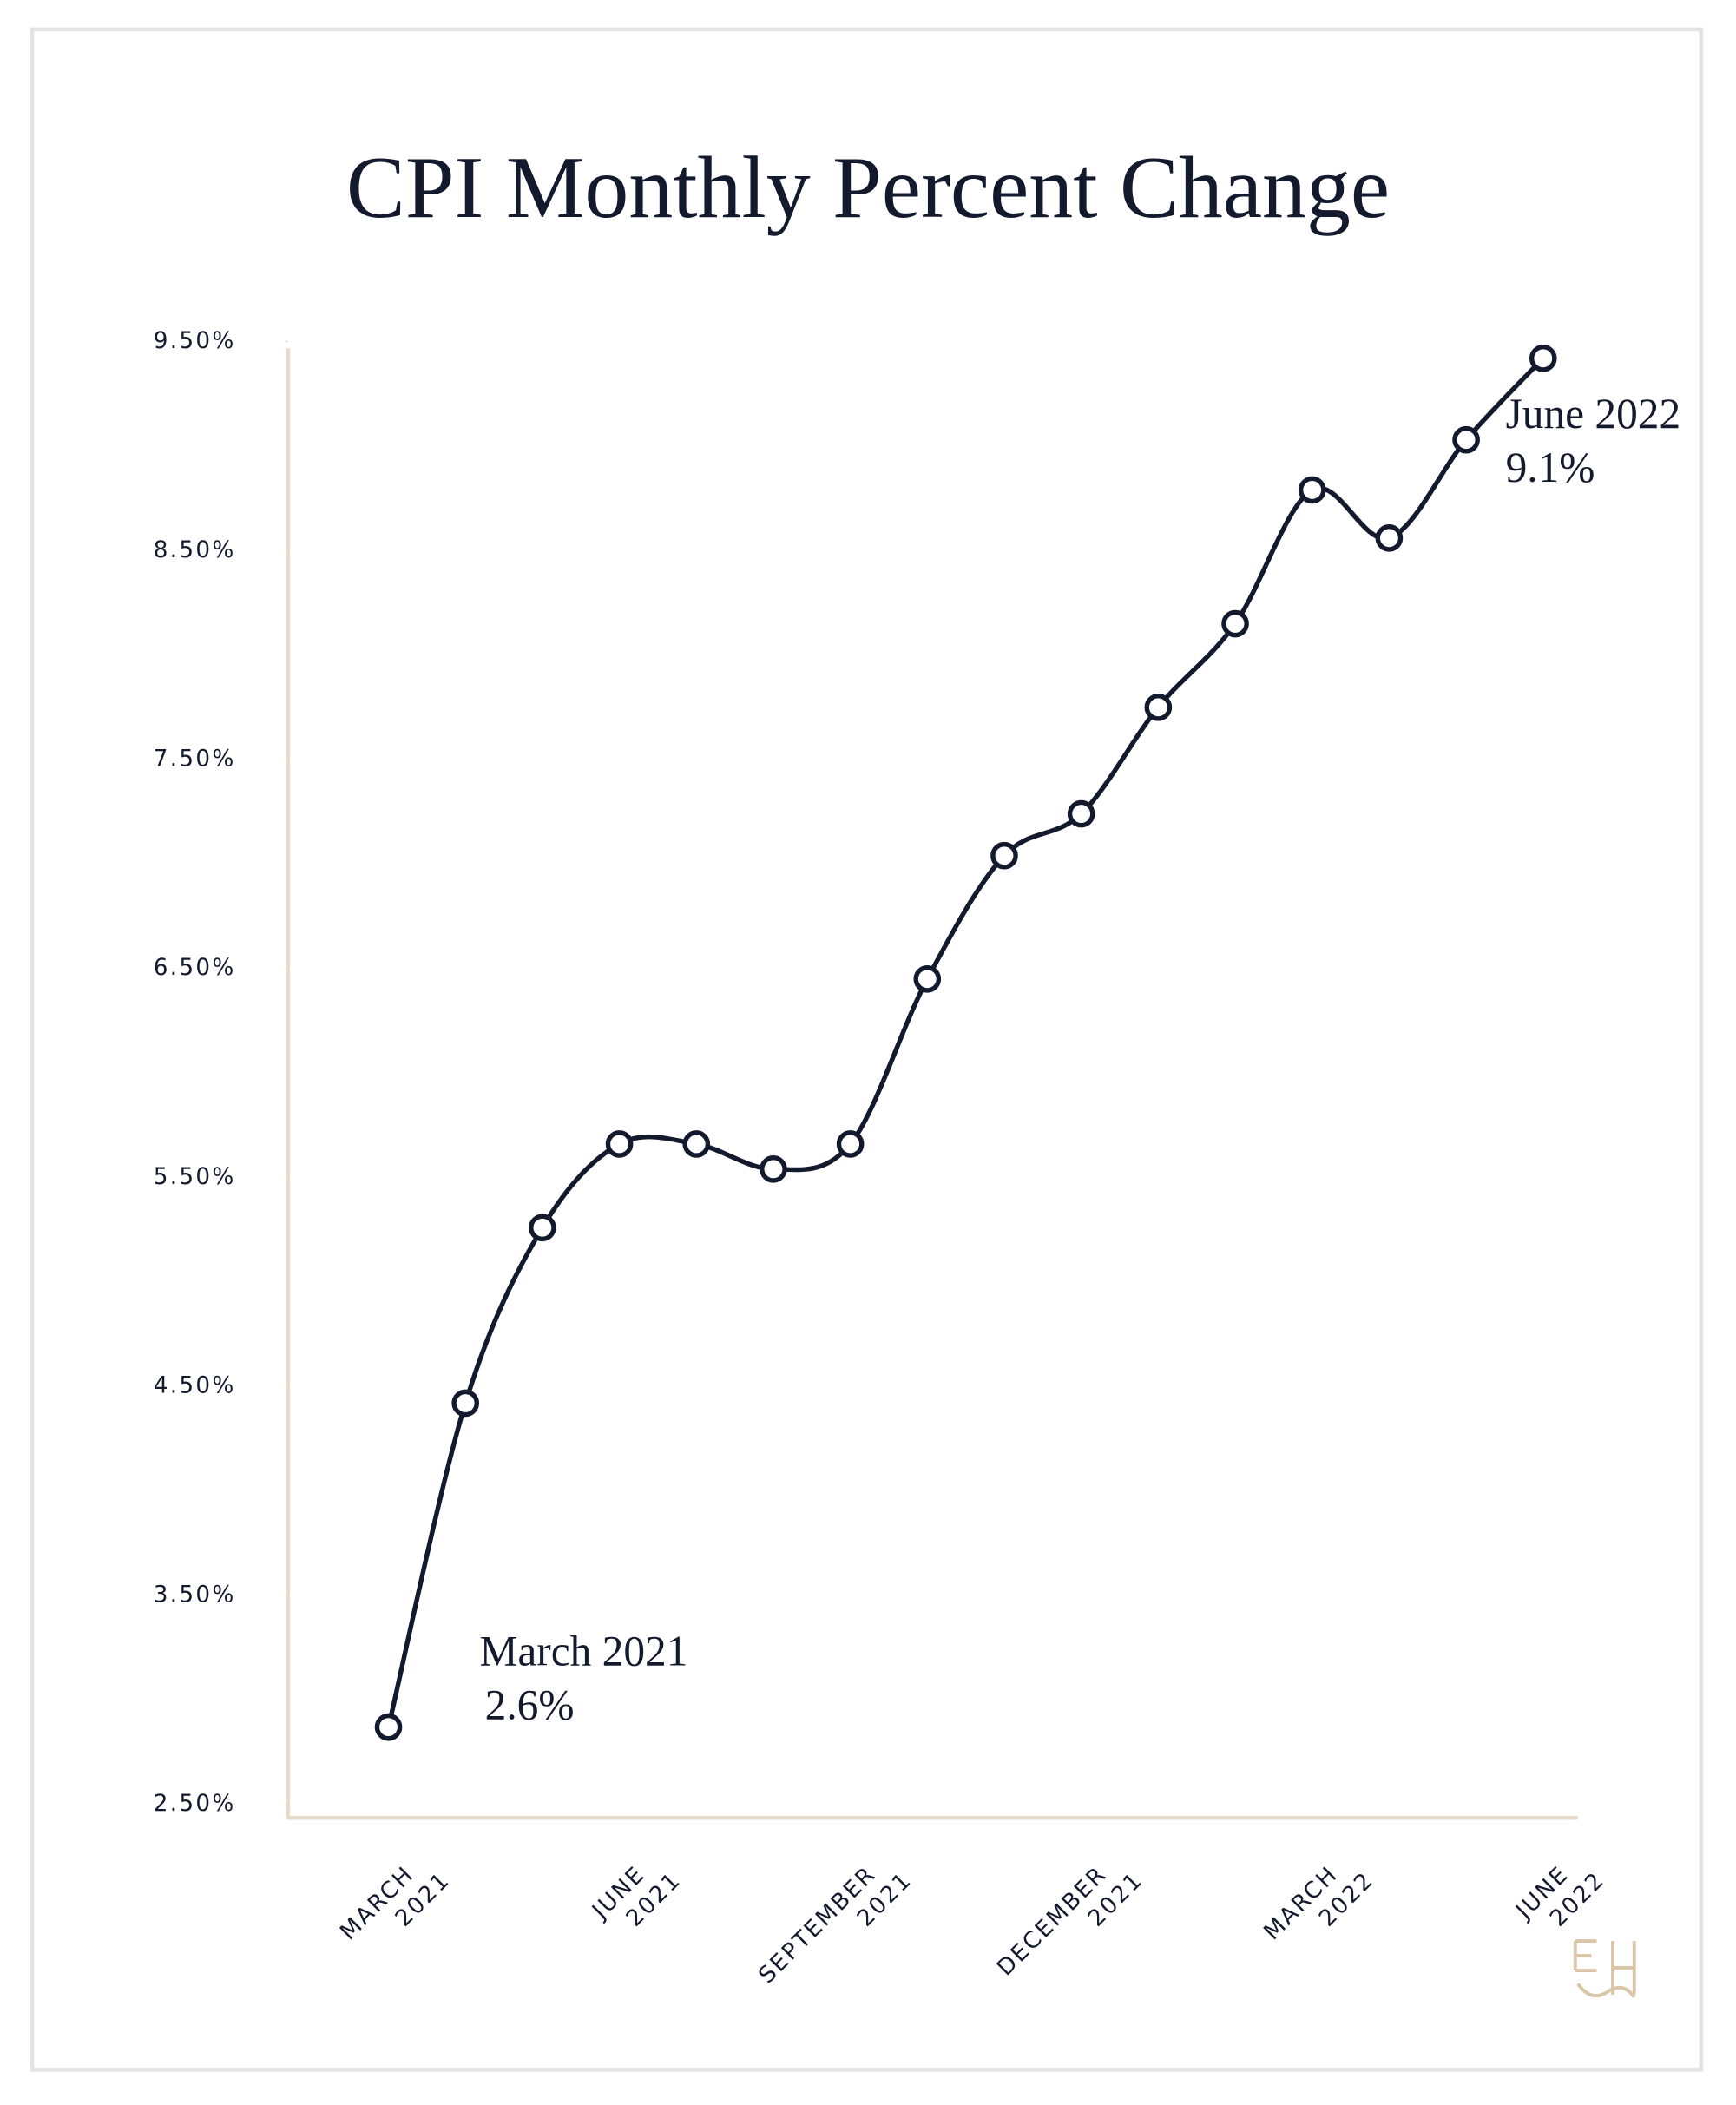  I want to click on chart-title: CPI Monthly Percent Change, so click(868, 188).